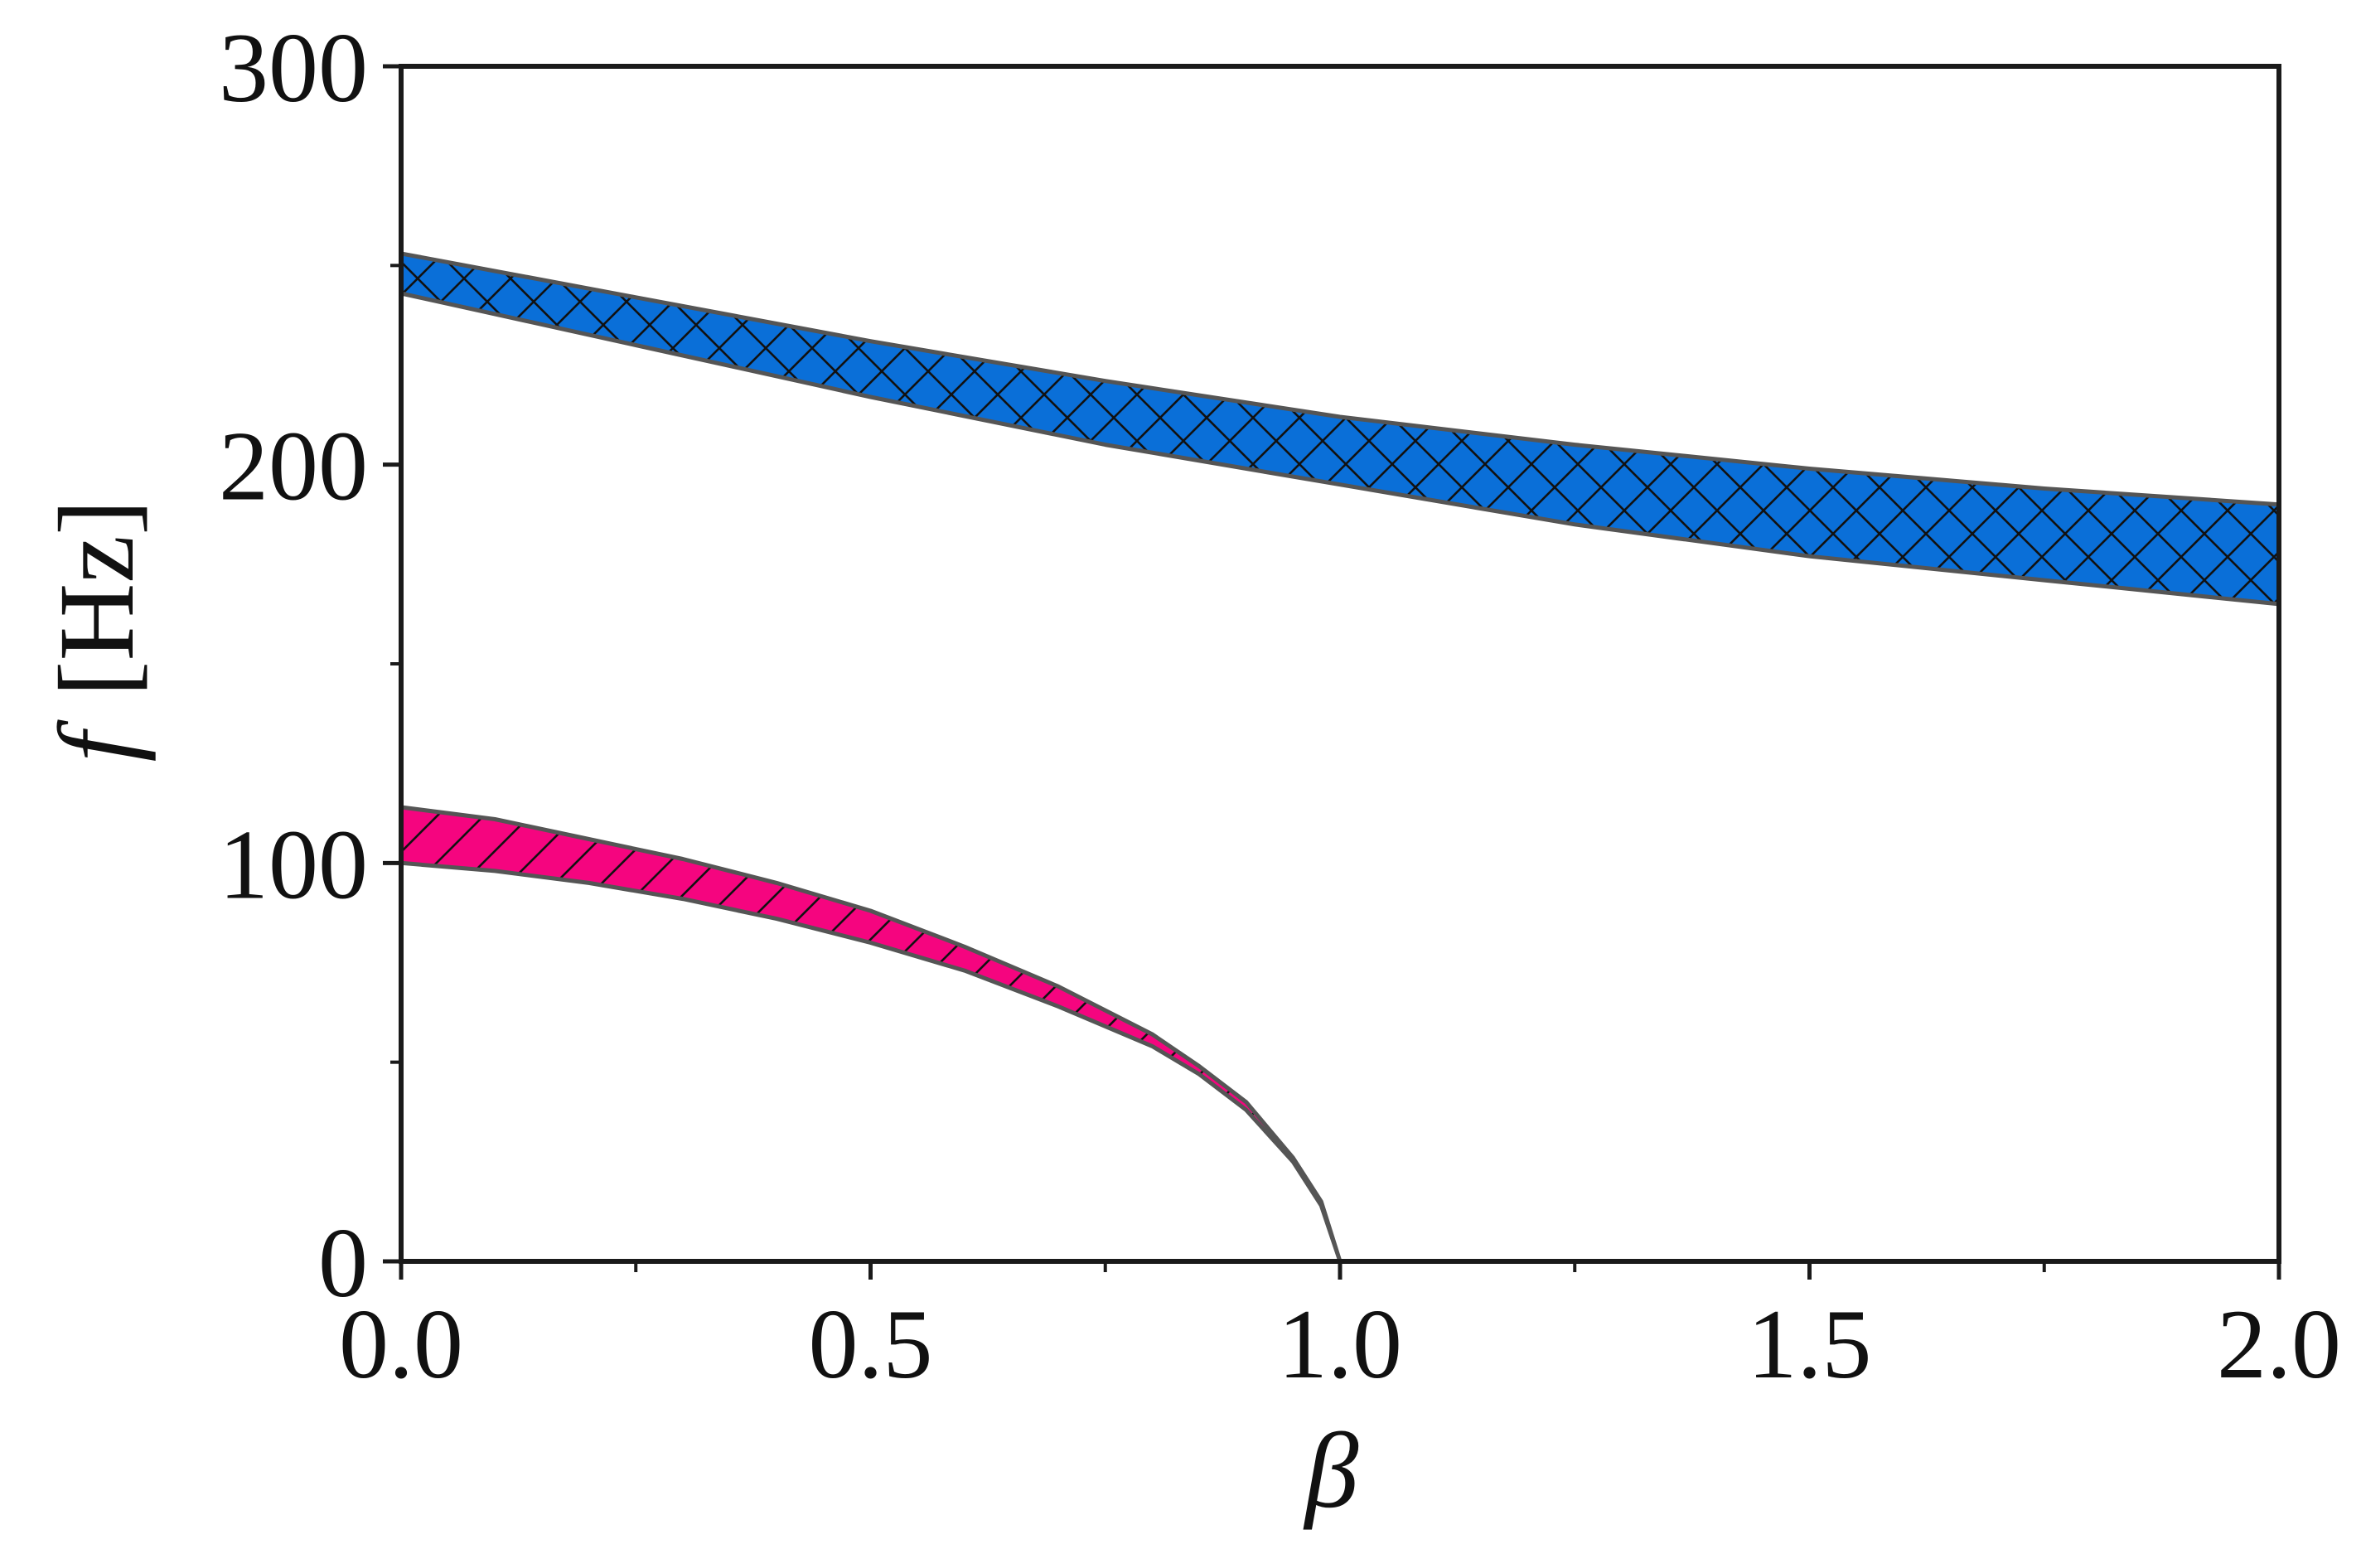  I want to click on x-axis-label: β, so click(1331, 1471).